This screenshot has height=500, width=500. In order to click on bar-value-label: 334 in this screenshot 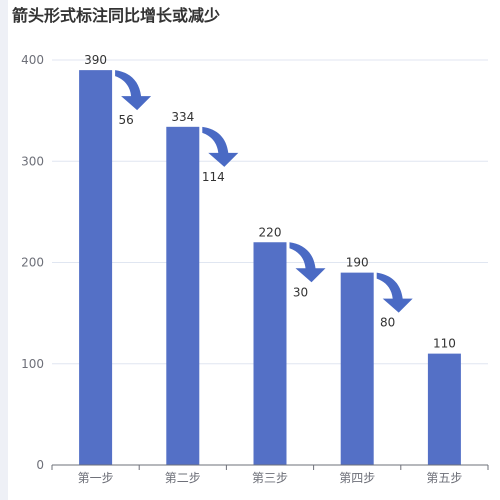, I will do `click(182, 117)`.